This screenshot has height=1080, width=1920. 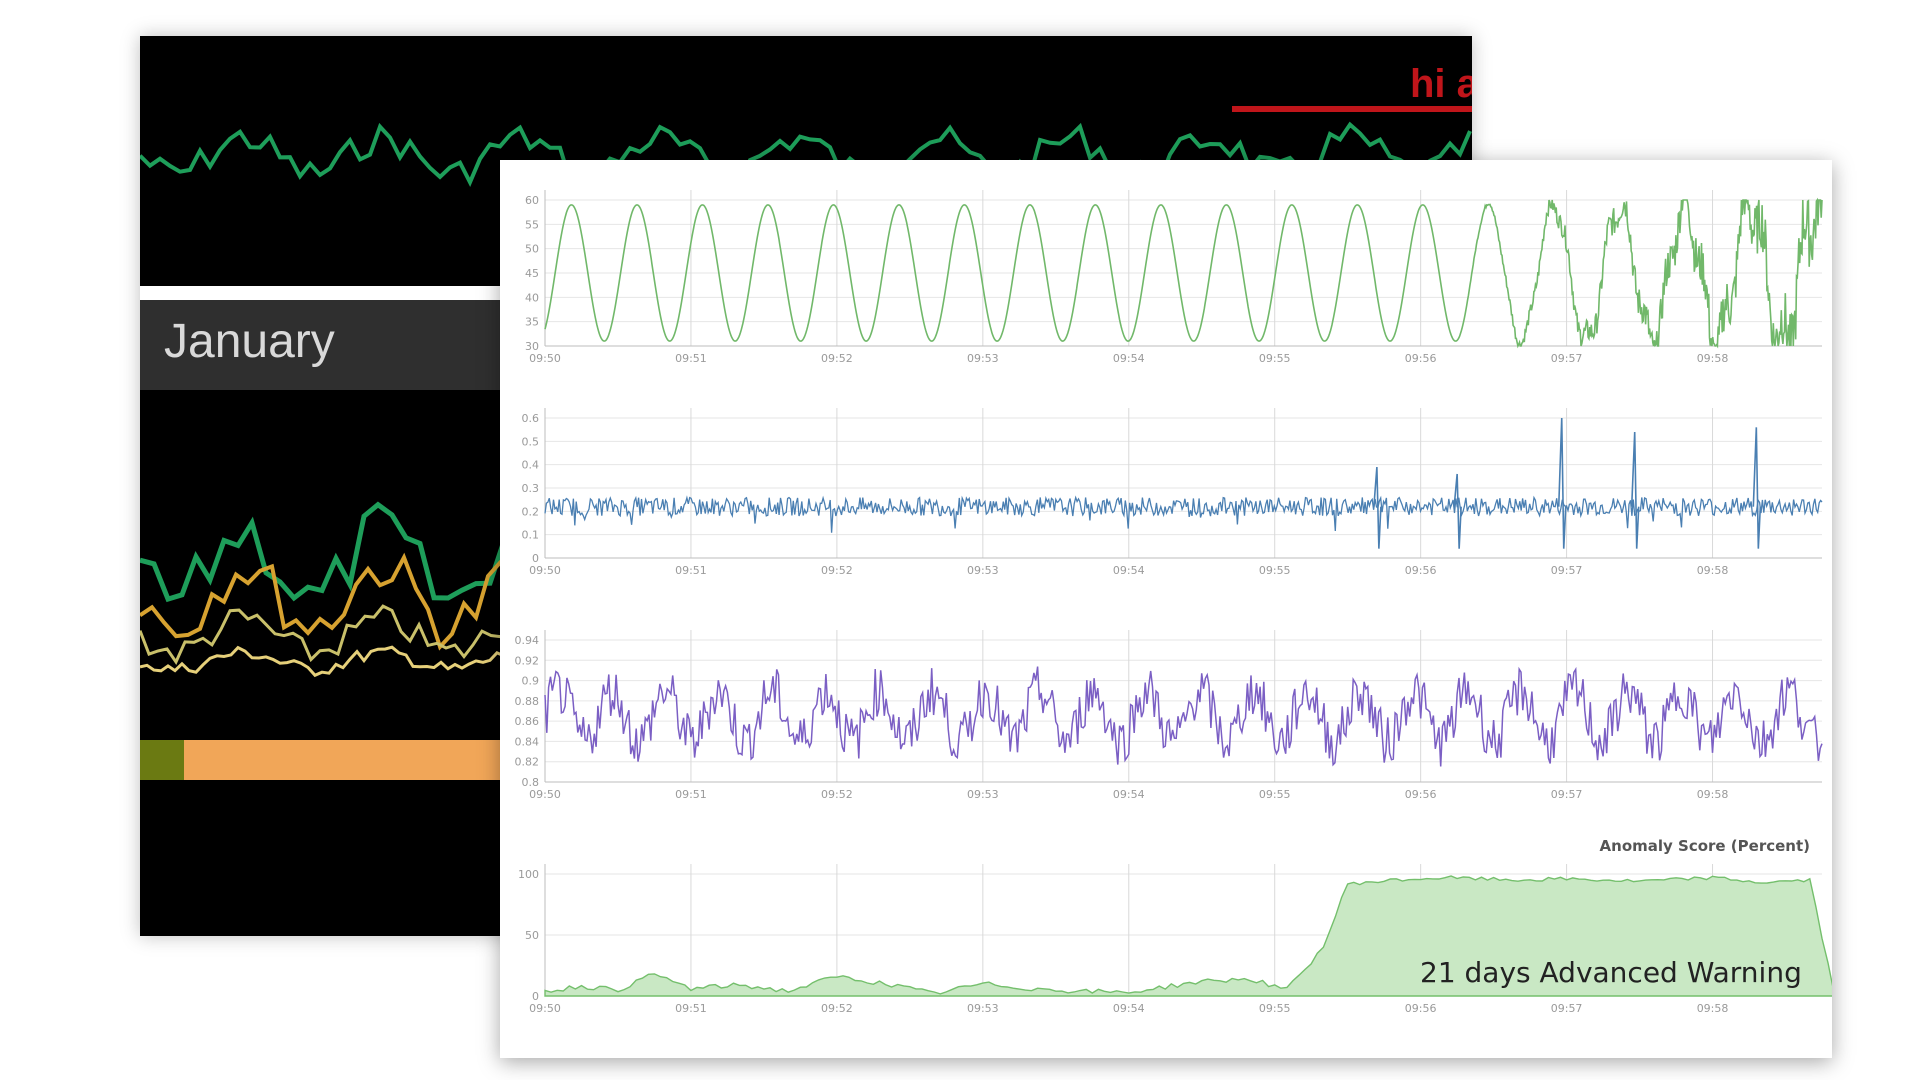 What do you see at coordinates (531, 681) in the screenshot?
I see `y-tick-label: 0.9` at bounding box center [531, 681].